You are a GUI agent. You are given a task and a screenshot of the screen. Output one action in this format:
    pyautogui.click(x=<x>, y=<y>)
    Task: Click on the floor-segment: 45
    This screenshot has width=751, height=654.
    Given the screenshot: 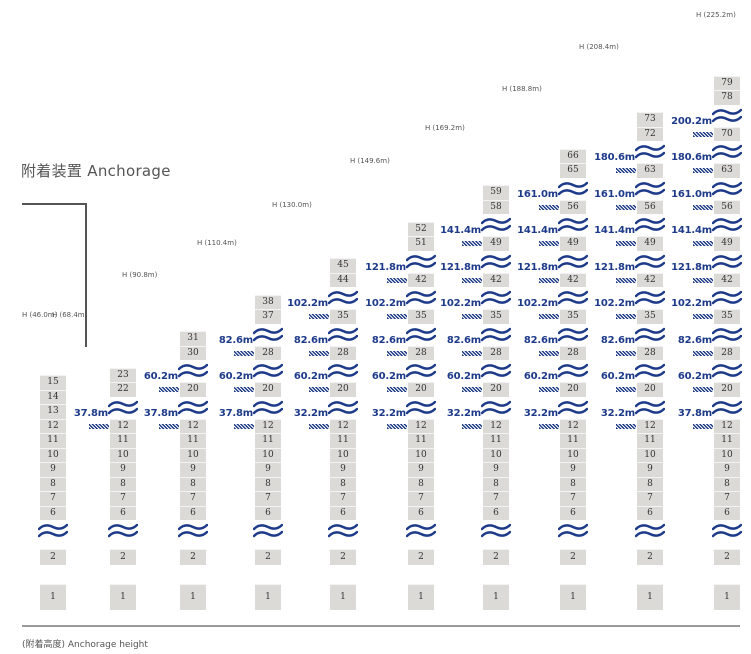 What is the action you would take?
    pyautogui.click(x=343, y=265)
    